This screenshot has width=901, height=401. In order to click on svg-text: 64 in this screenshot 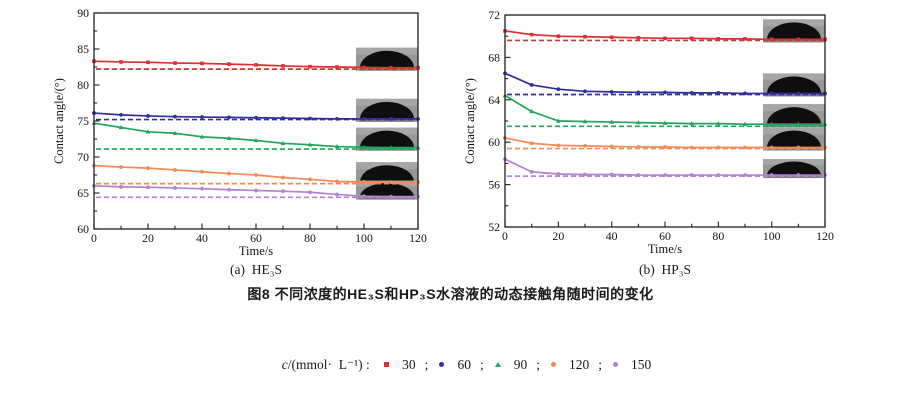, I will do `click(494, 100)`.